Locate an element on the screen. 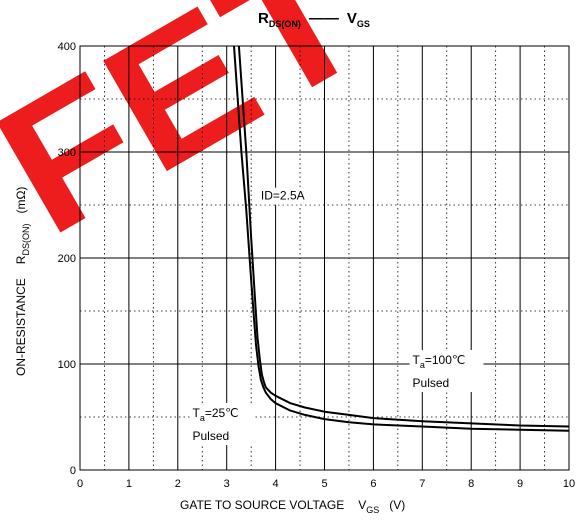  x-tick-label: 1 is located at coordinates (129, 484).